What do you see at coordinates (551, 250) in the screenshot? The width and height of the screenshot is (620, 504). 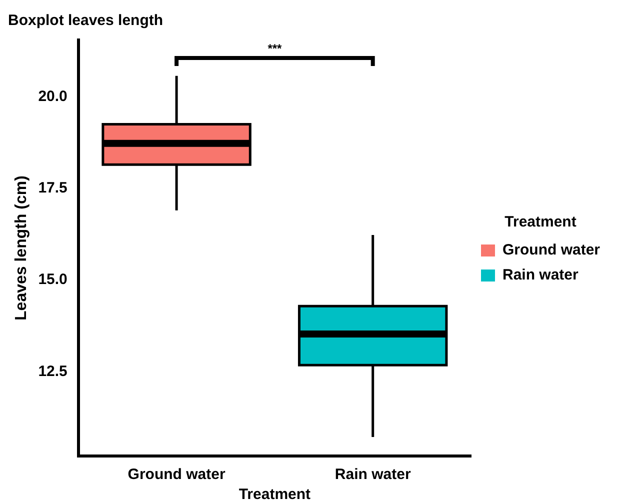 I see `legend-label: Ground water` at bounding box center [551, 250].